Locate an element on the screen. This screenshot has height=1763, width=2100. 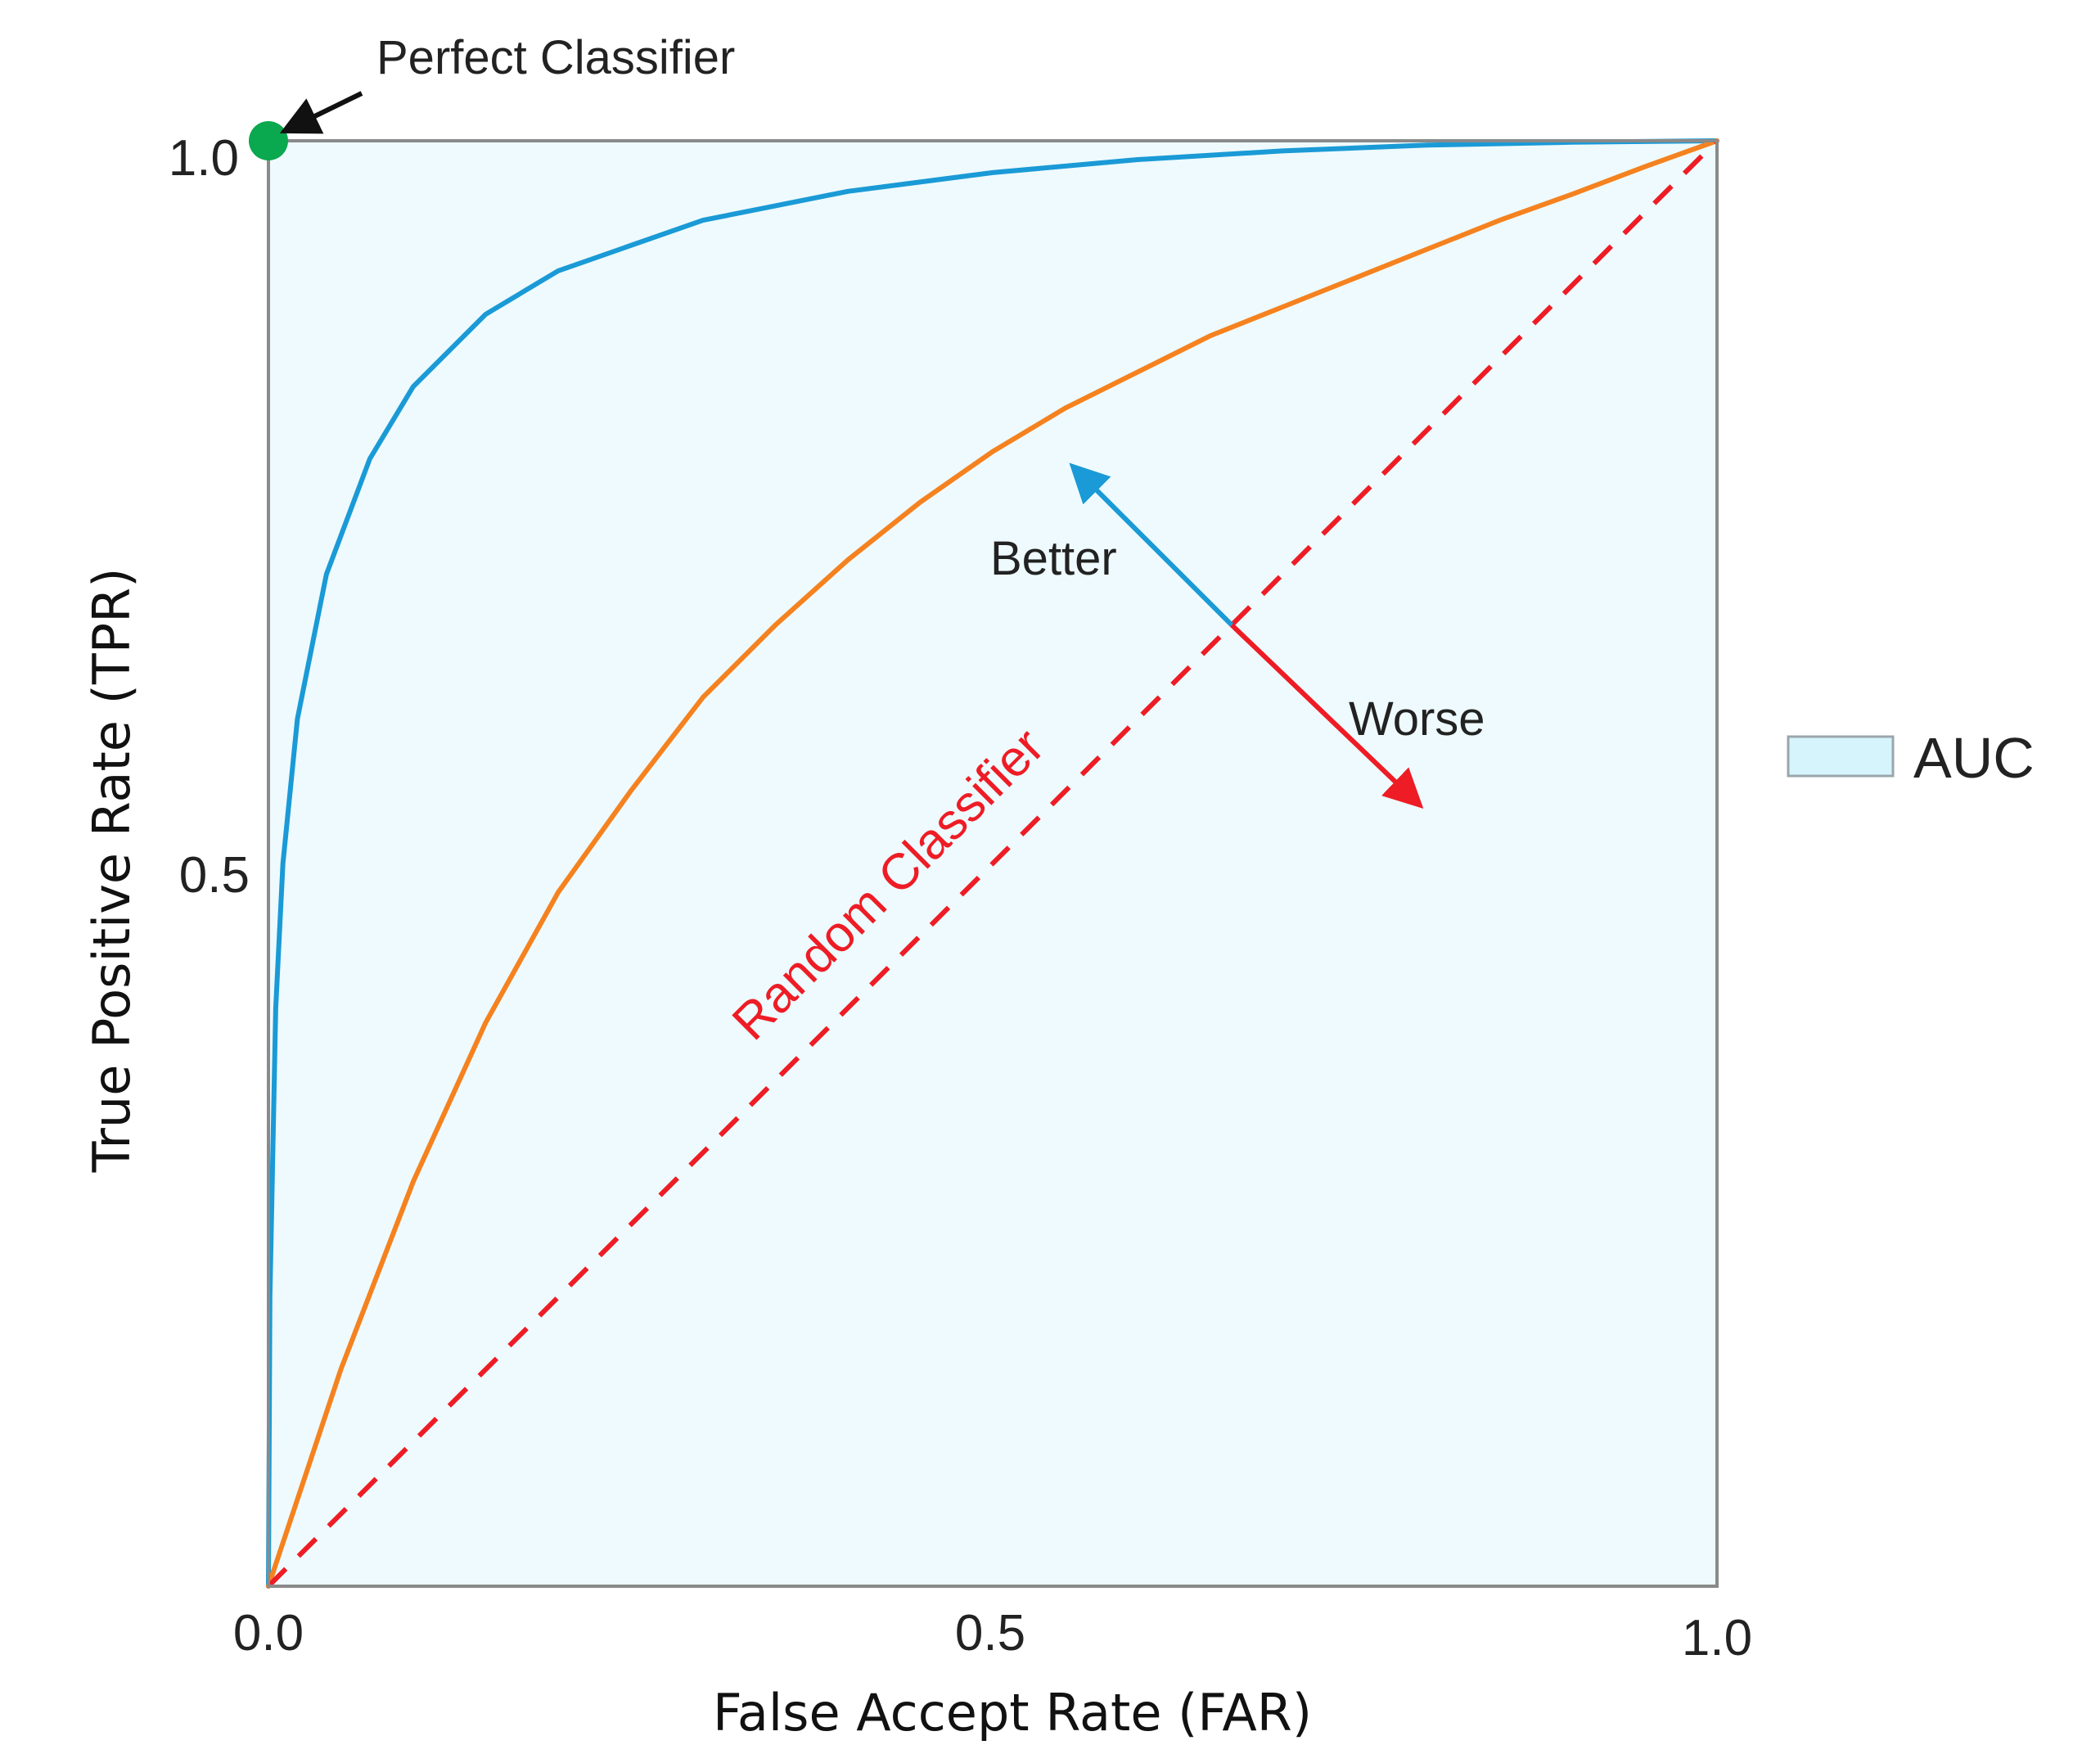
perfect-classifier-arrow is located at coordinates (321, 112).